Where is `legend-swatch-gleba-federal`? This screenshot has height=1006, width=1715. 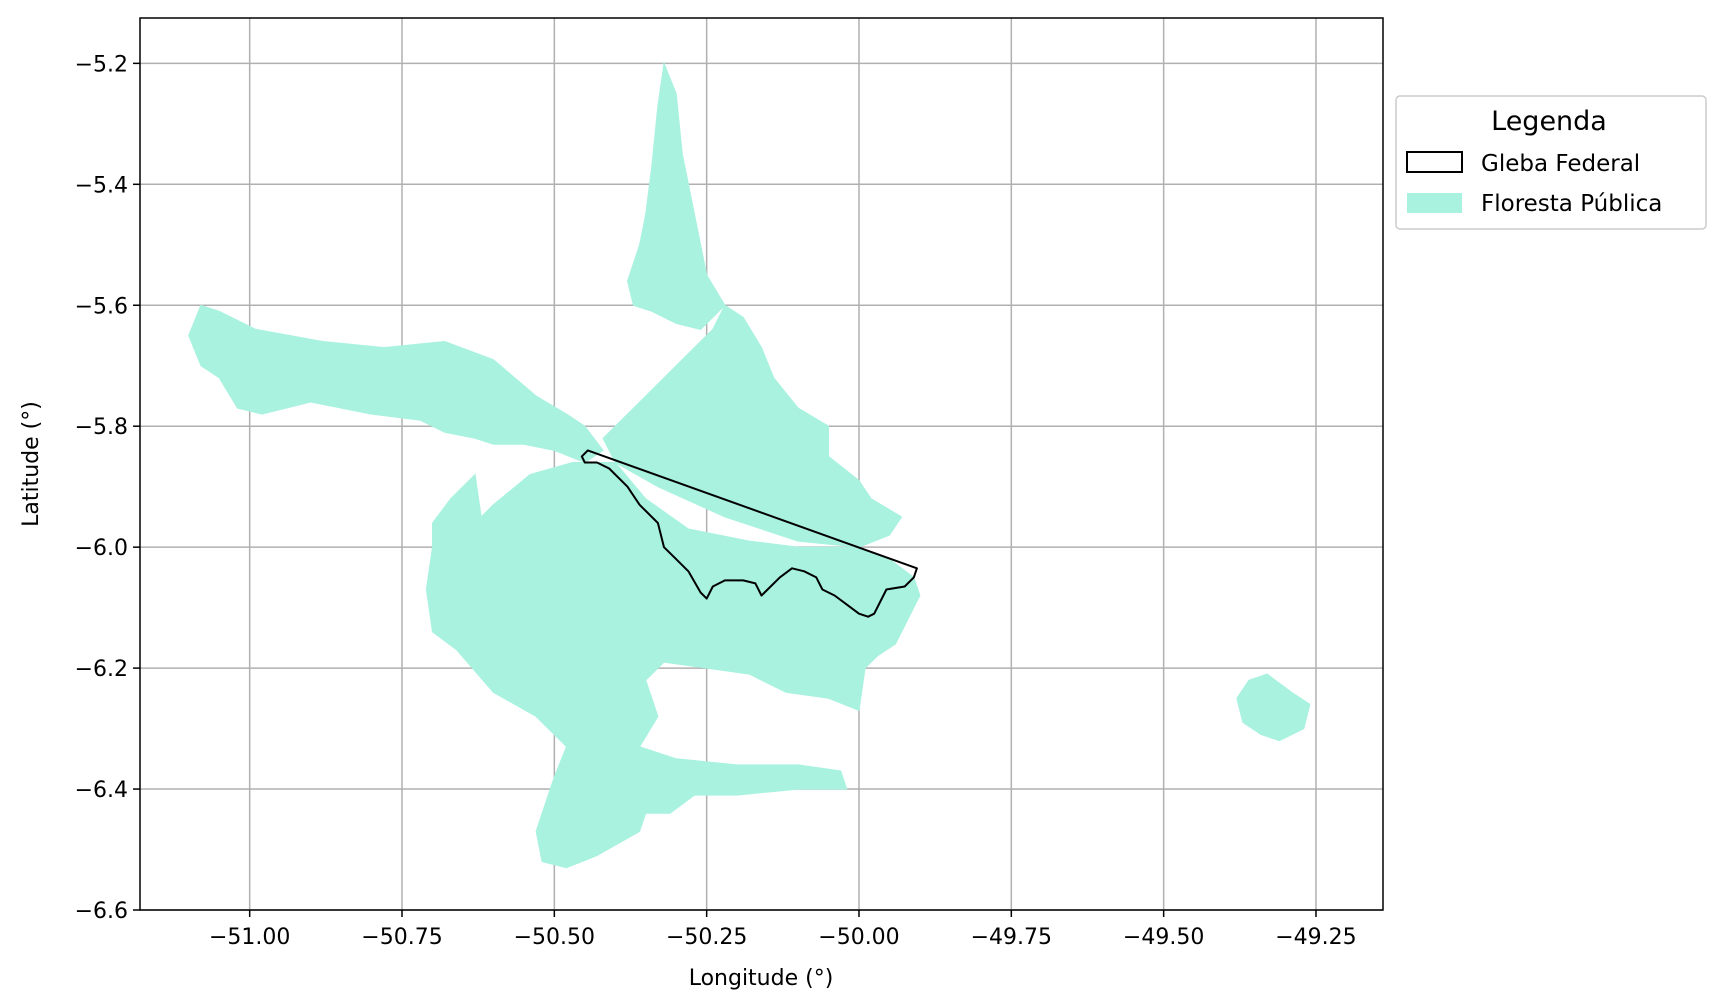
legend-swatch-gleba-federal is located at coordinates (1434, 162).